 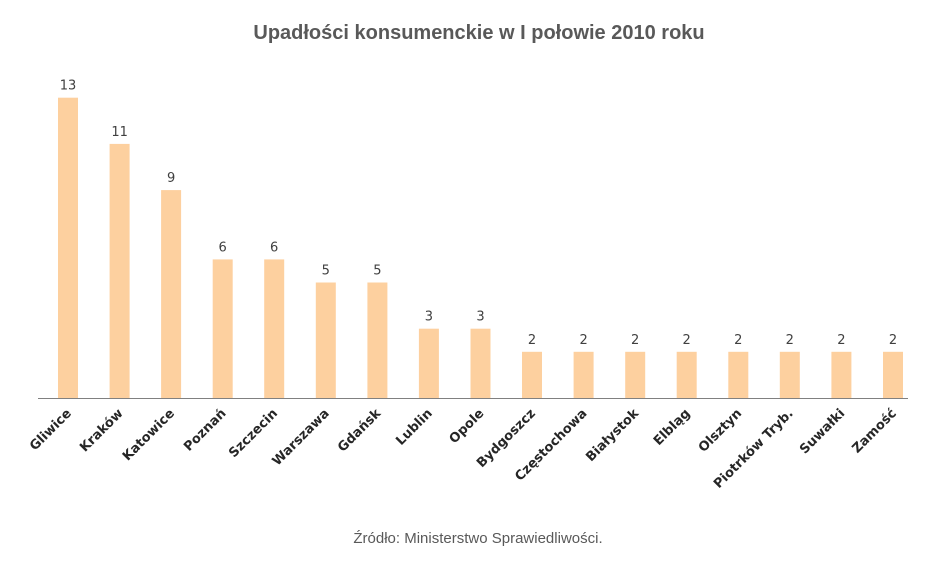 What do you see at coordinates (326, 271) in the screenshot?
I see `value-label-5: 5` at bounding box center [326, 271].